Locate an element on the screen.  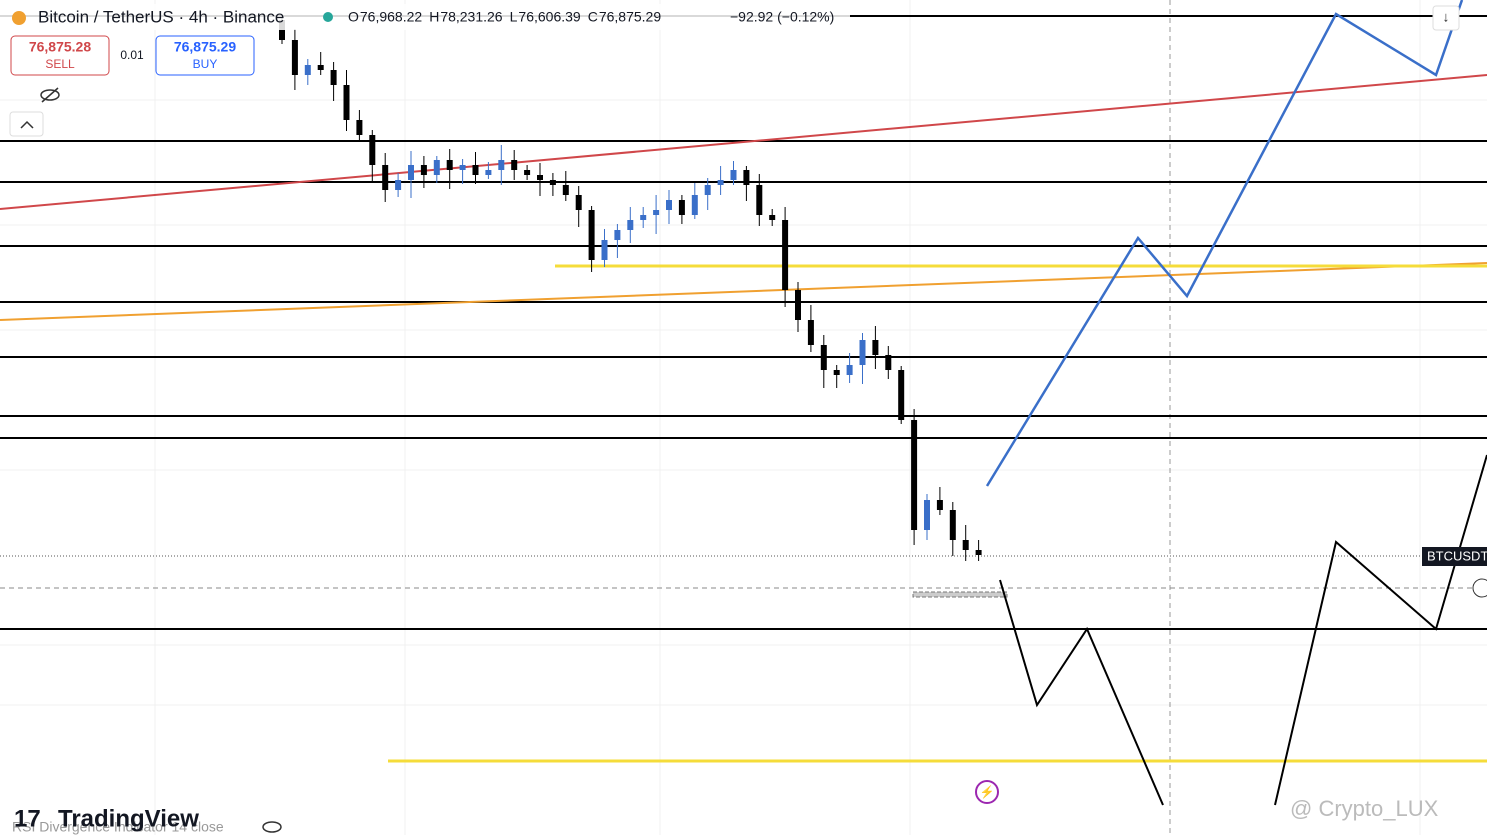
quantity: 0.01 is located at coordinates (132, 55).